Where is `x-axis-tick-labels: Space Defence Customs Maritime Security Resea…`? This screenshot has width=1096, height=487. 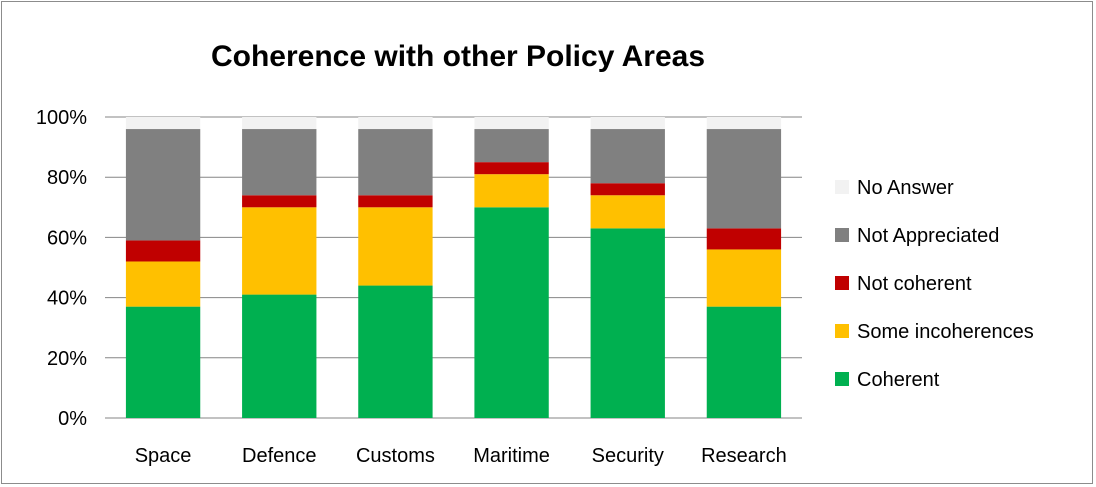
x-axis-tick-labels: Space Defence Customs Maritime Security Resea… is located at coordinates (461, 456).